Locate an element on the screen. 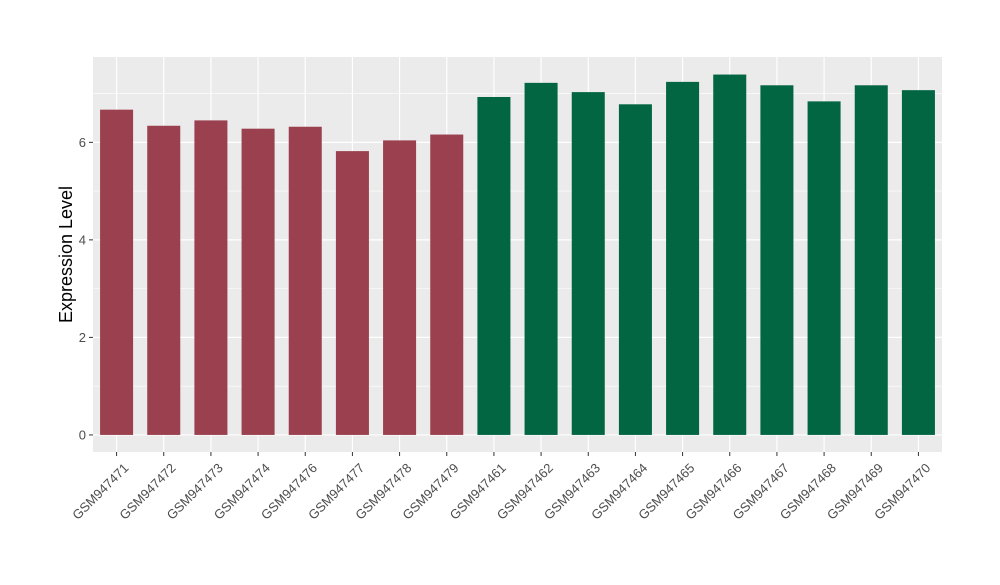 The height and width of the screenshot is (585, 1000). bar-GSM947469 is located at coordinates (871, 260).